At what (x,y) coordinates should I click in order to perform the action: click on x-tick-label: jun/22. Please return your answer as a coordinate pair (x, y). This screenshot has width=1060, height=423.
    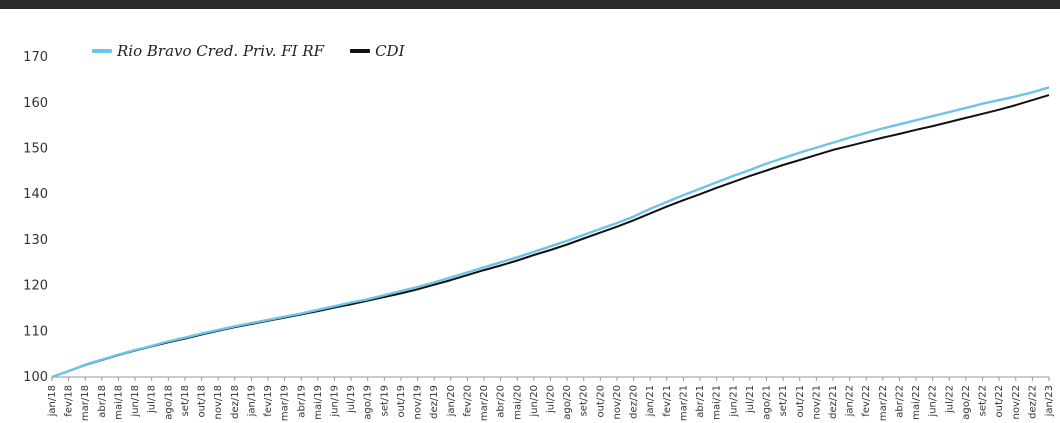
    Looking at the image, I should click on (933, 401).